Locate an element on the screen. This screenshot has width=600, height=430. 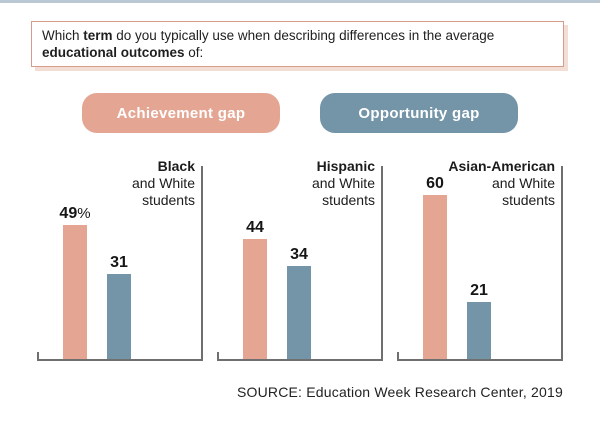
chart-group-hispanic-white: Hispanic and White students 44 34 is located at coordinates (300, 259).